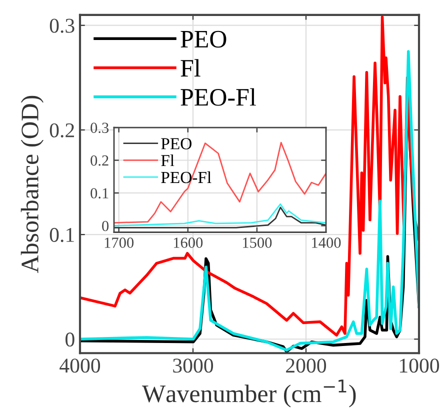 The width and height of the screenshot is (441, 414). What do you see at coordinates (257, 243) in the screenshot?
I see `x-tick-label: 1500` at bounding box center [257, 243].